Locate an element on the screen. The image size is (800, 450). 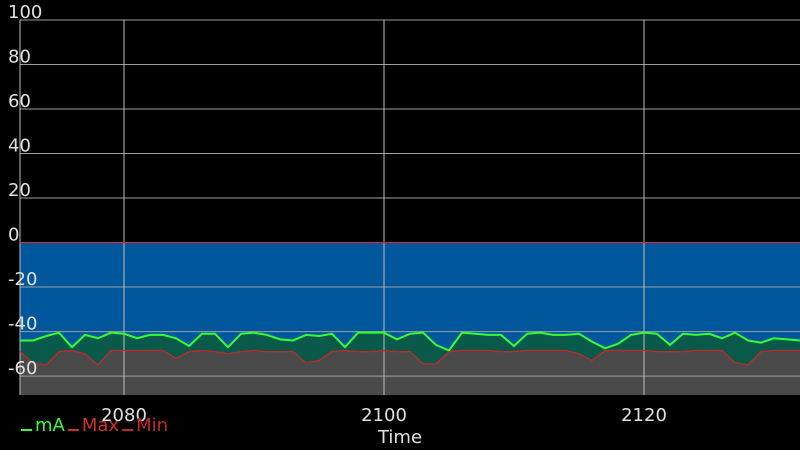
y-tick-label: -20 is located at coordinates (22, 279).